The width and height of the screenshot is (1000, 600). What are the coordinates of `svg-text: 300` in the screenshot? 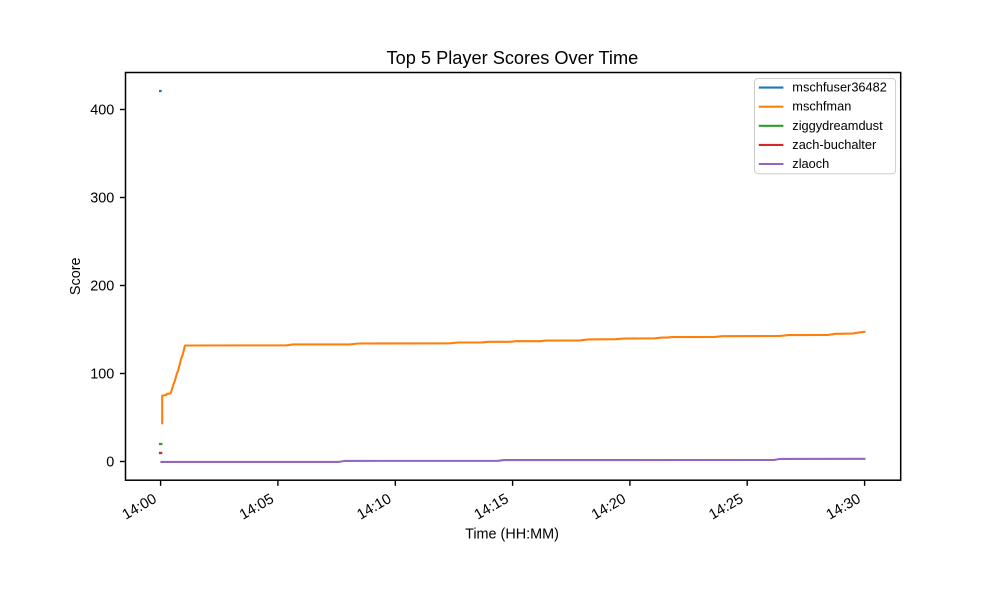 It's located at (102, 199).